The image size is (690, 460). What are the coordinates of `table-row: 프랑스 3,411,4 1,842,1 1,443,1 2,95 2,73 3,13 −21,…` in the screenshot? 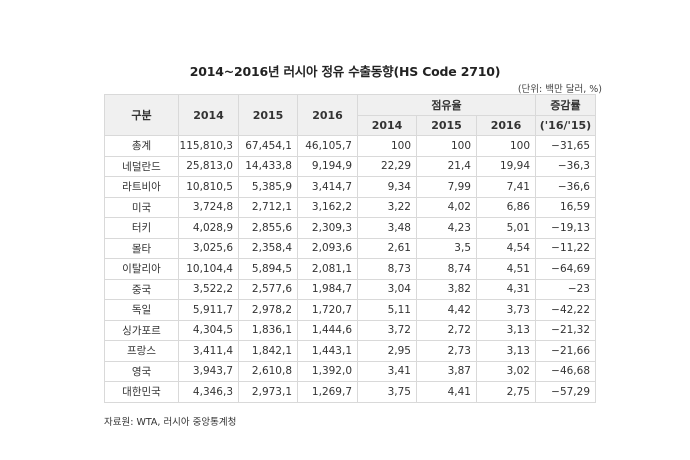 It's located at (350, 351).